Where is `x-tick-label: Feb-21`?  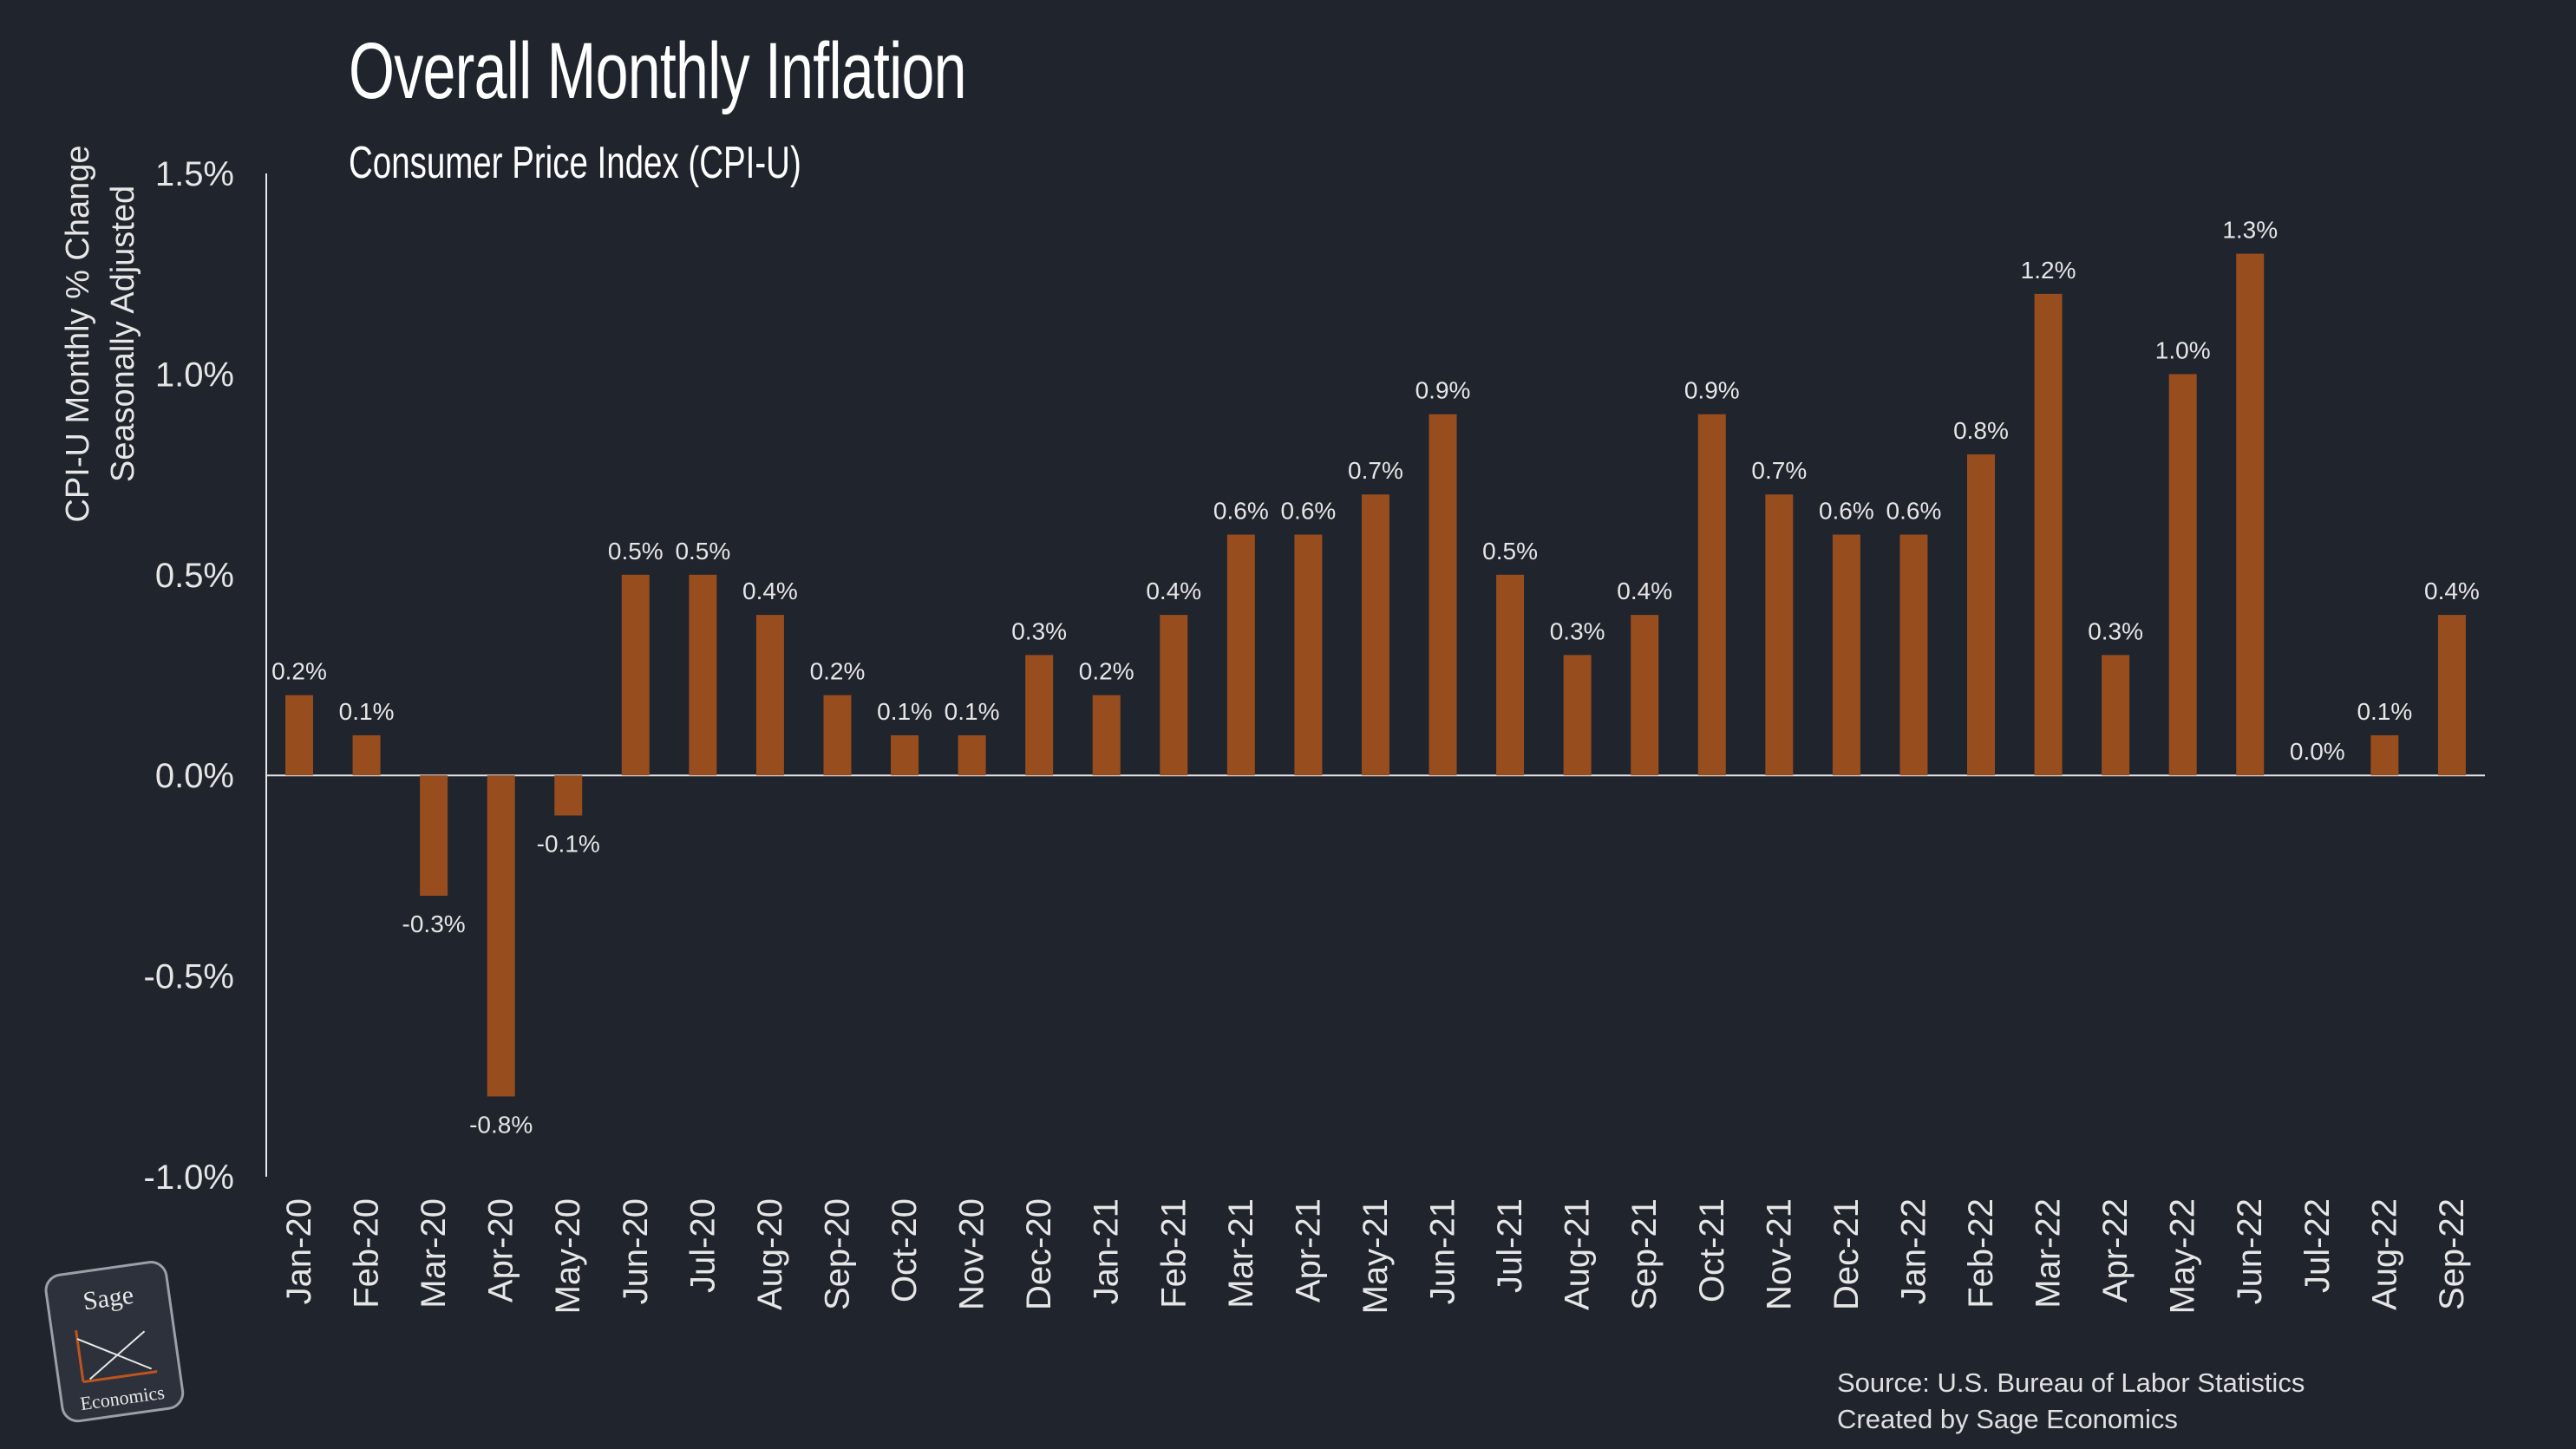
x-tick-label: Feb-21 is located at coordinates (1173, 1253).